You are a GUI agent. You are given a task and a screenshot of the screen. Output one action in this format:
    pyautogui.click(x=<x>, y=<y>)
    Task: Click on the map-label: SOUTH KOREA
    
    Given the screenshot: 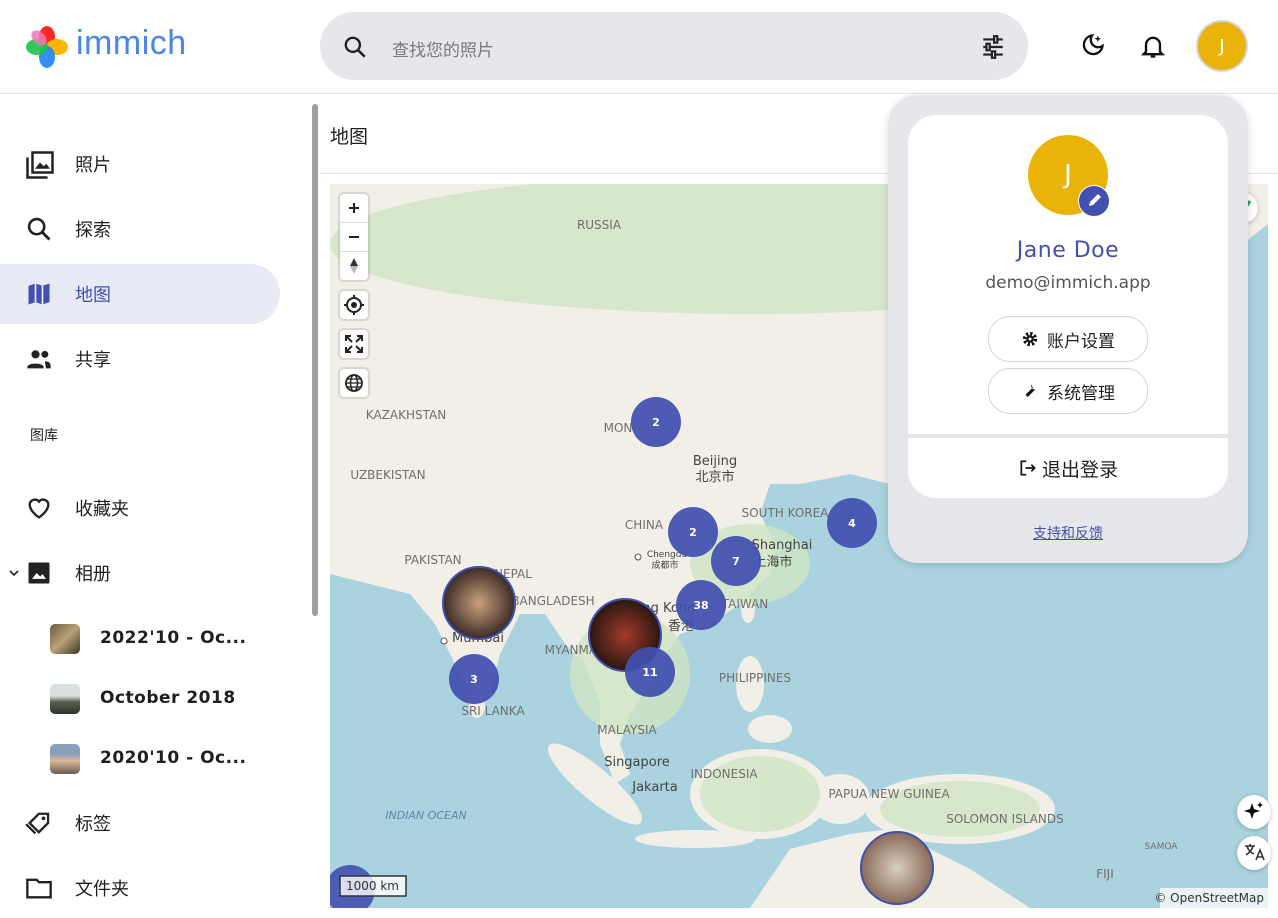 What is the action you would take?
    pyautogui.click(x=786, y=513)
    